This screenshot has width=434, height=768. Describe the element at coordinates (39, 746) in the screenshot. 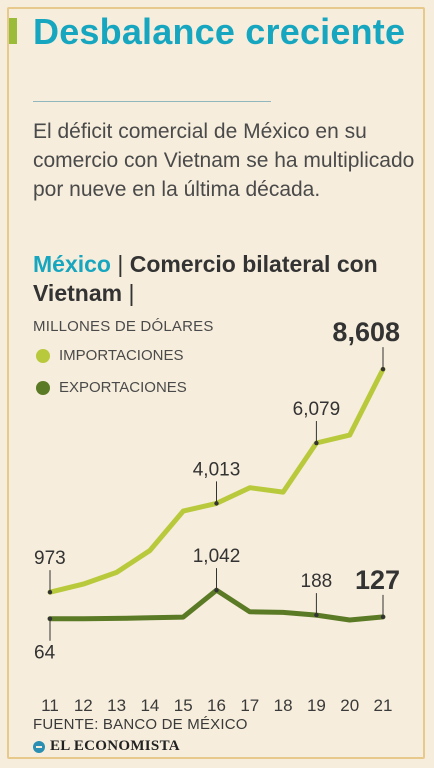

I see `logo-icon` at that location.